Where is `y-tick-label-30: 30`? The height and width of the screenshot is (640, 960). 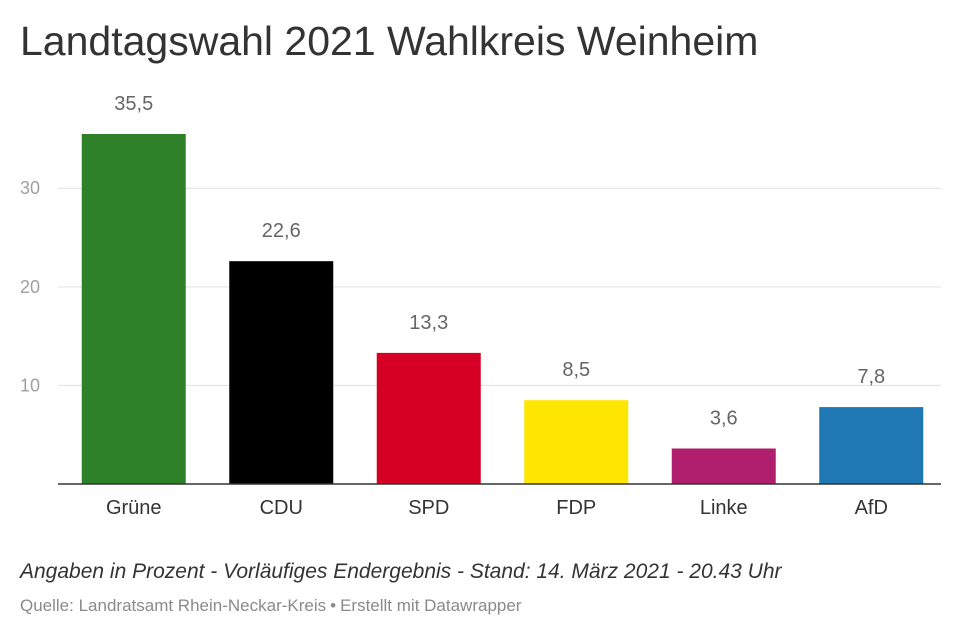 y-tick-label-30: 30 is located at coordinates (30, 188).